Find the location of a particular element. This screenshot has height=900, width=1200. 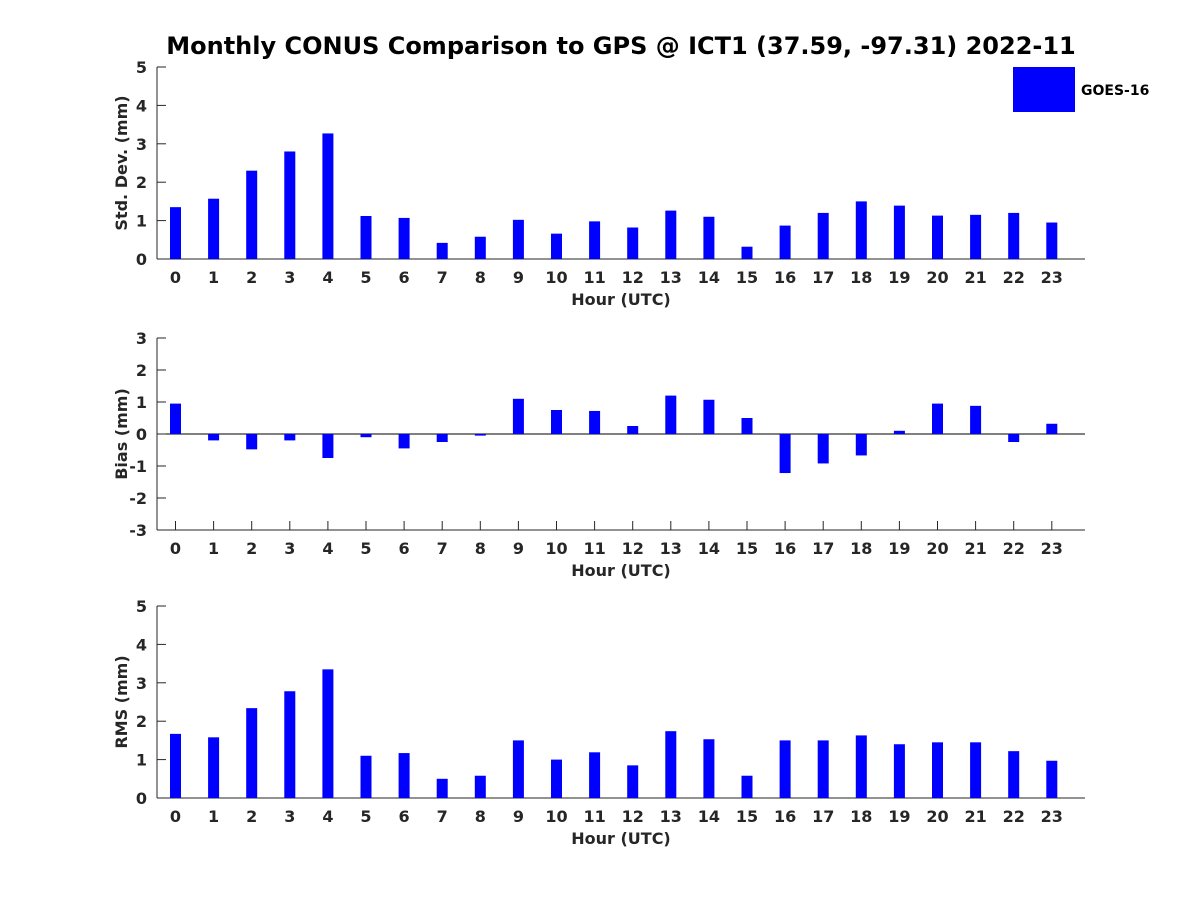

y-axis-label-bias: Bias (mm) is located at coordinates (121, 434).